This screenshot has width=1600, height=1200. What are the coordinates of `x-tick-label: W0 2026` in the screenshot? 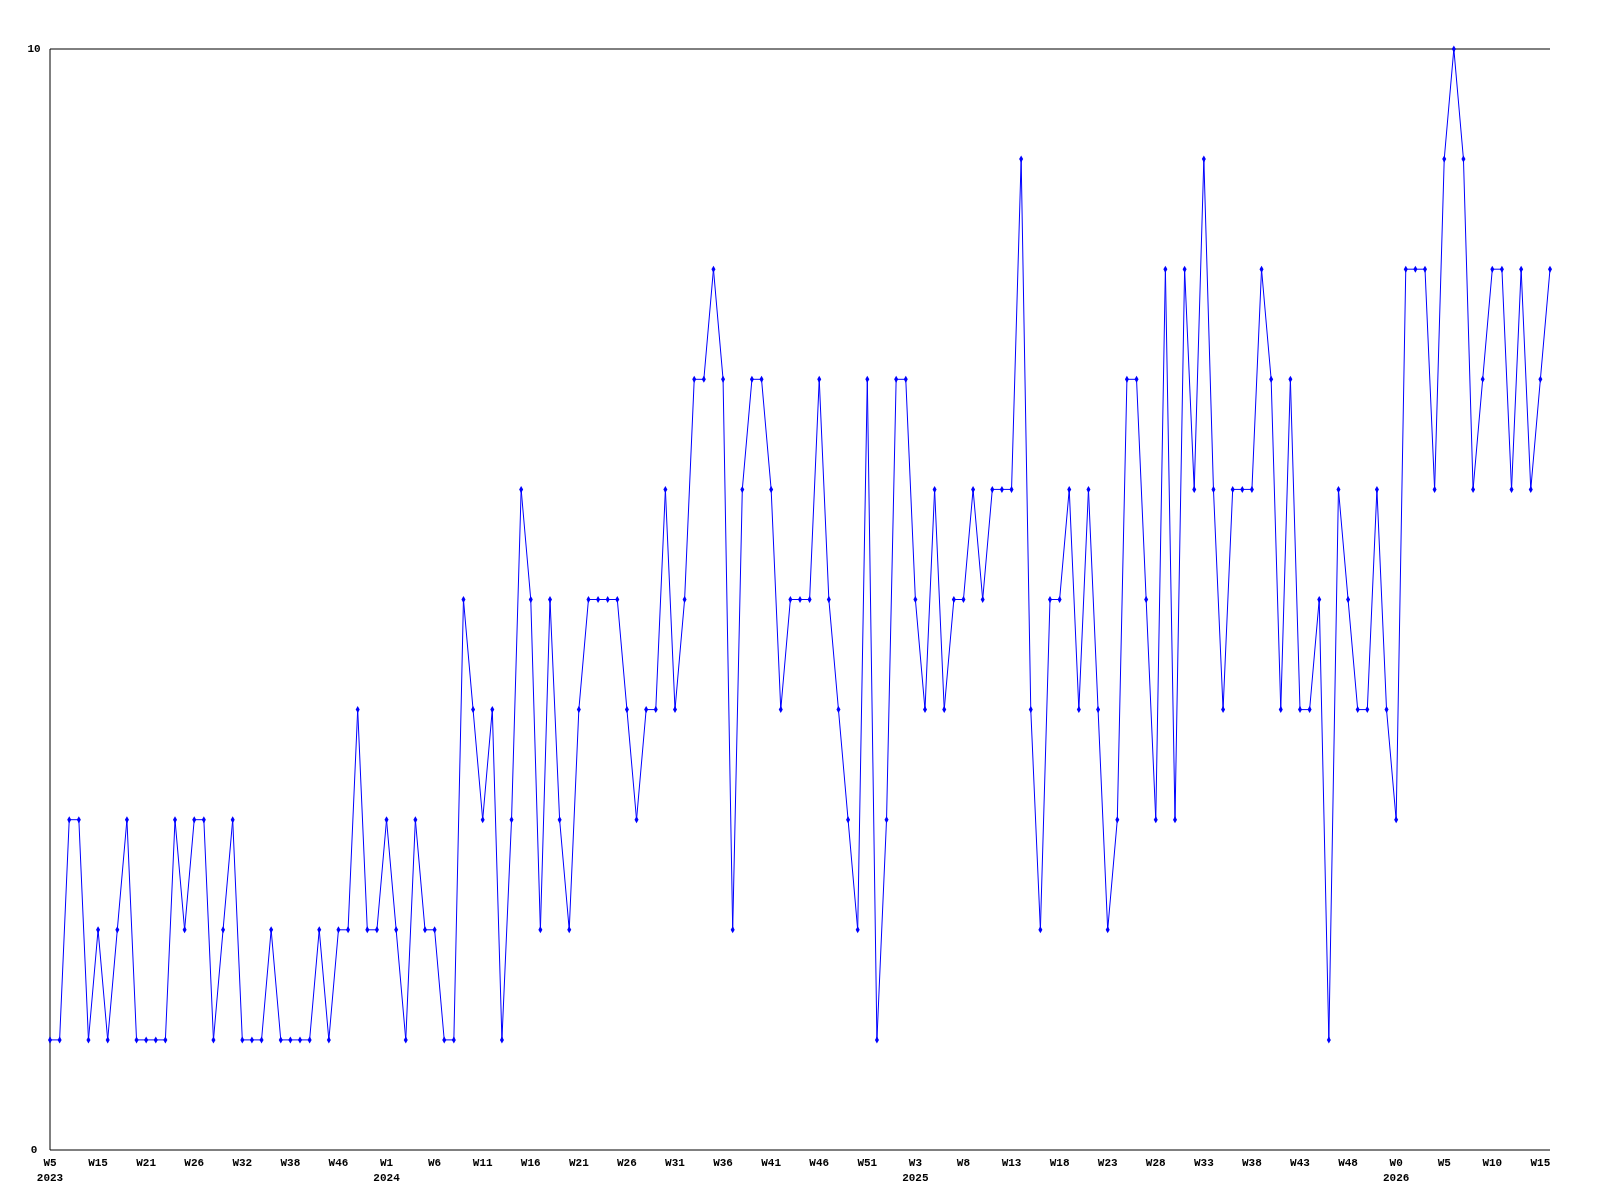 It's located at (1396, 1170).